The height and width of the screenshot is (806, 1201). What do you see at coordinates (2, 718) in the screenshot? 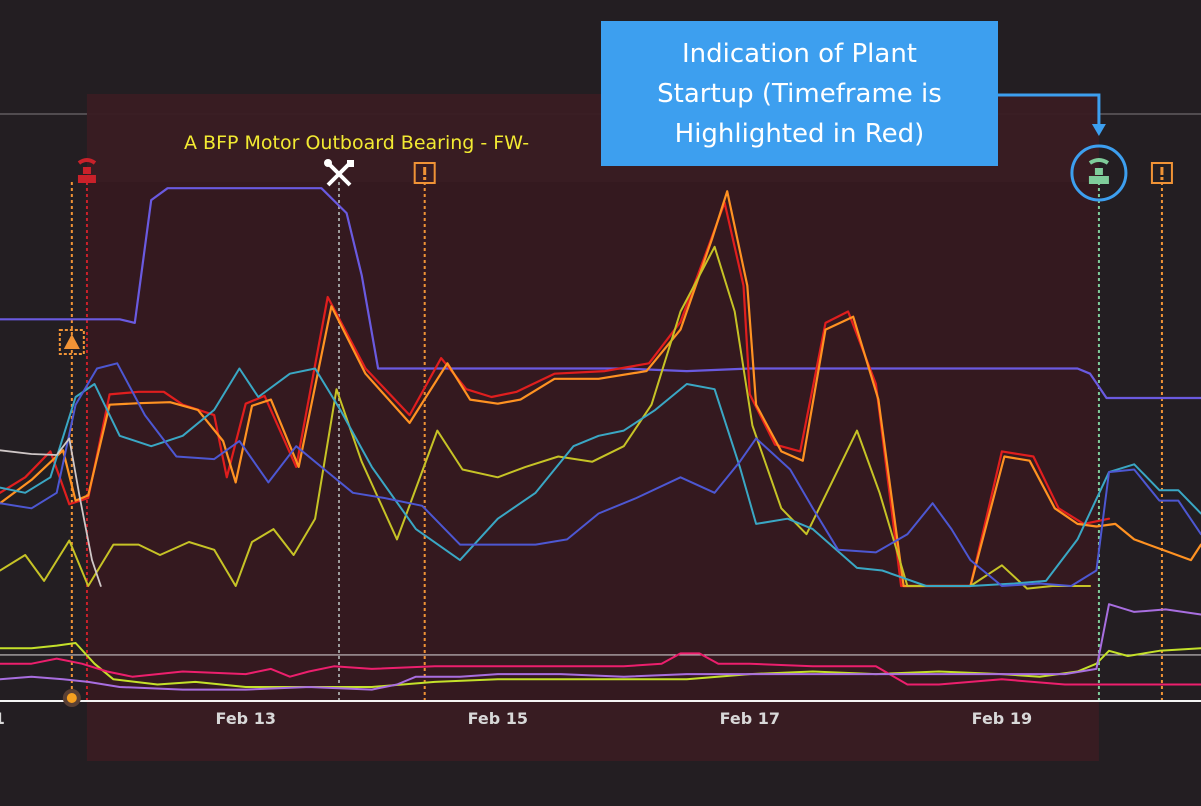
I see `x-tick-label-0: 11` at bounding box center [2, 718].